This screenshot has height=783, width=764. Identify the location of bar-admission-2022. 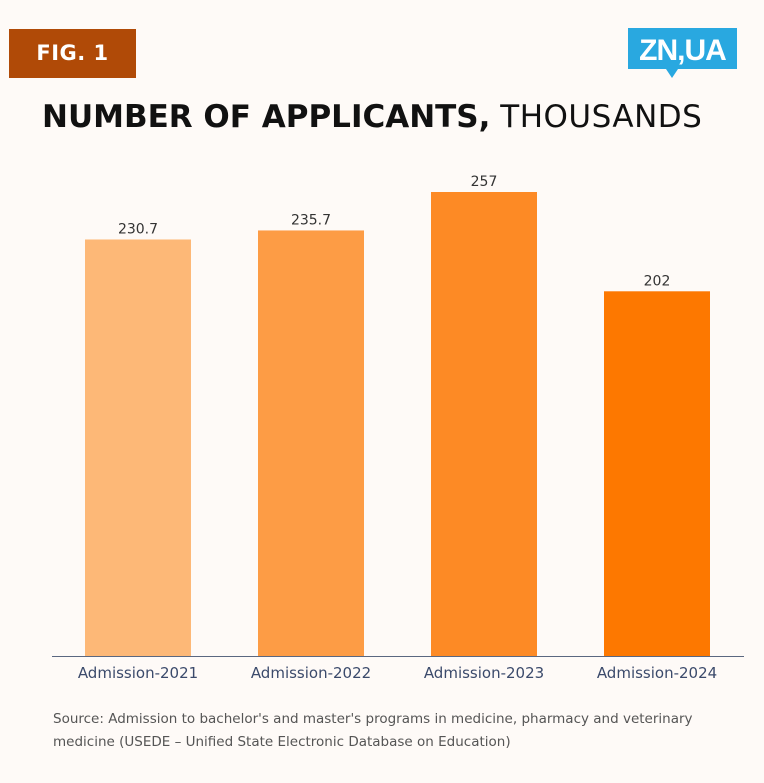
(311, 443).